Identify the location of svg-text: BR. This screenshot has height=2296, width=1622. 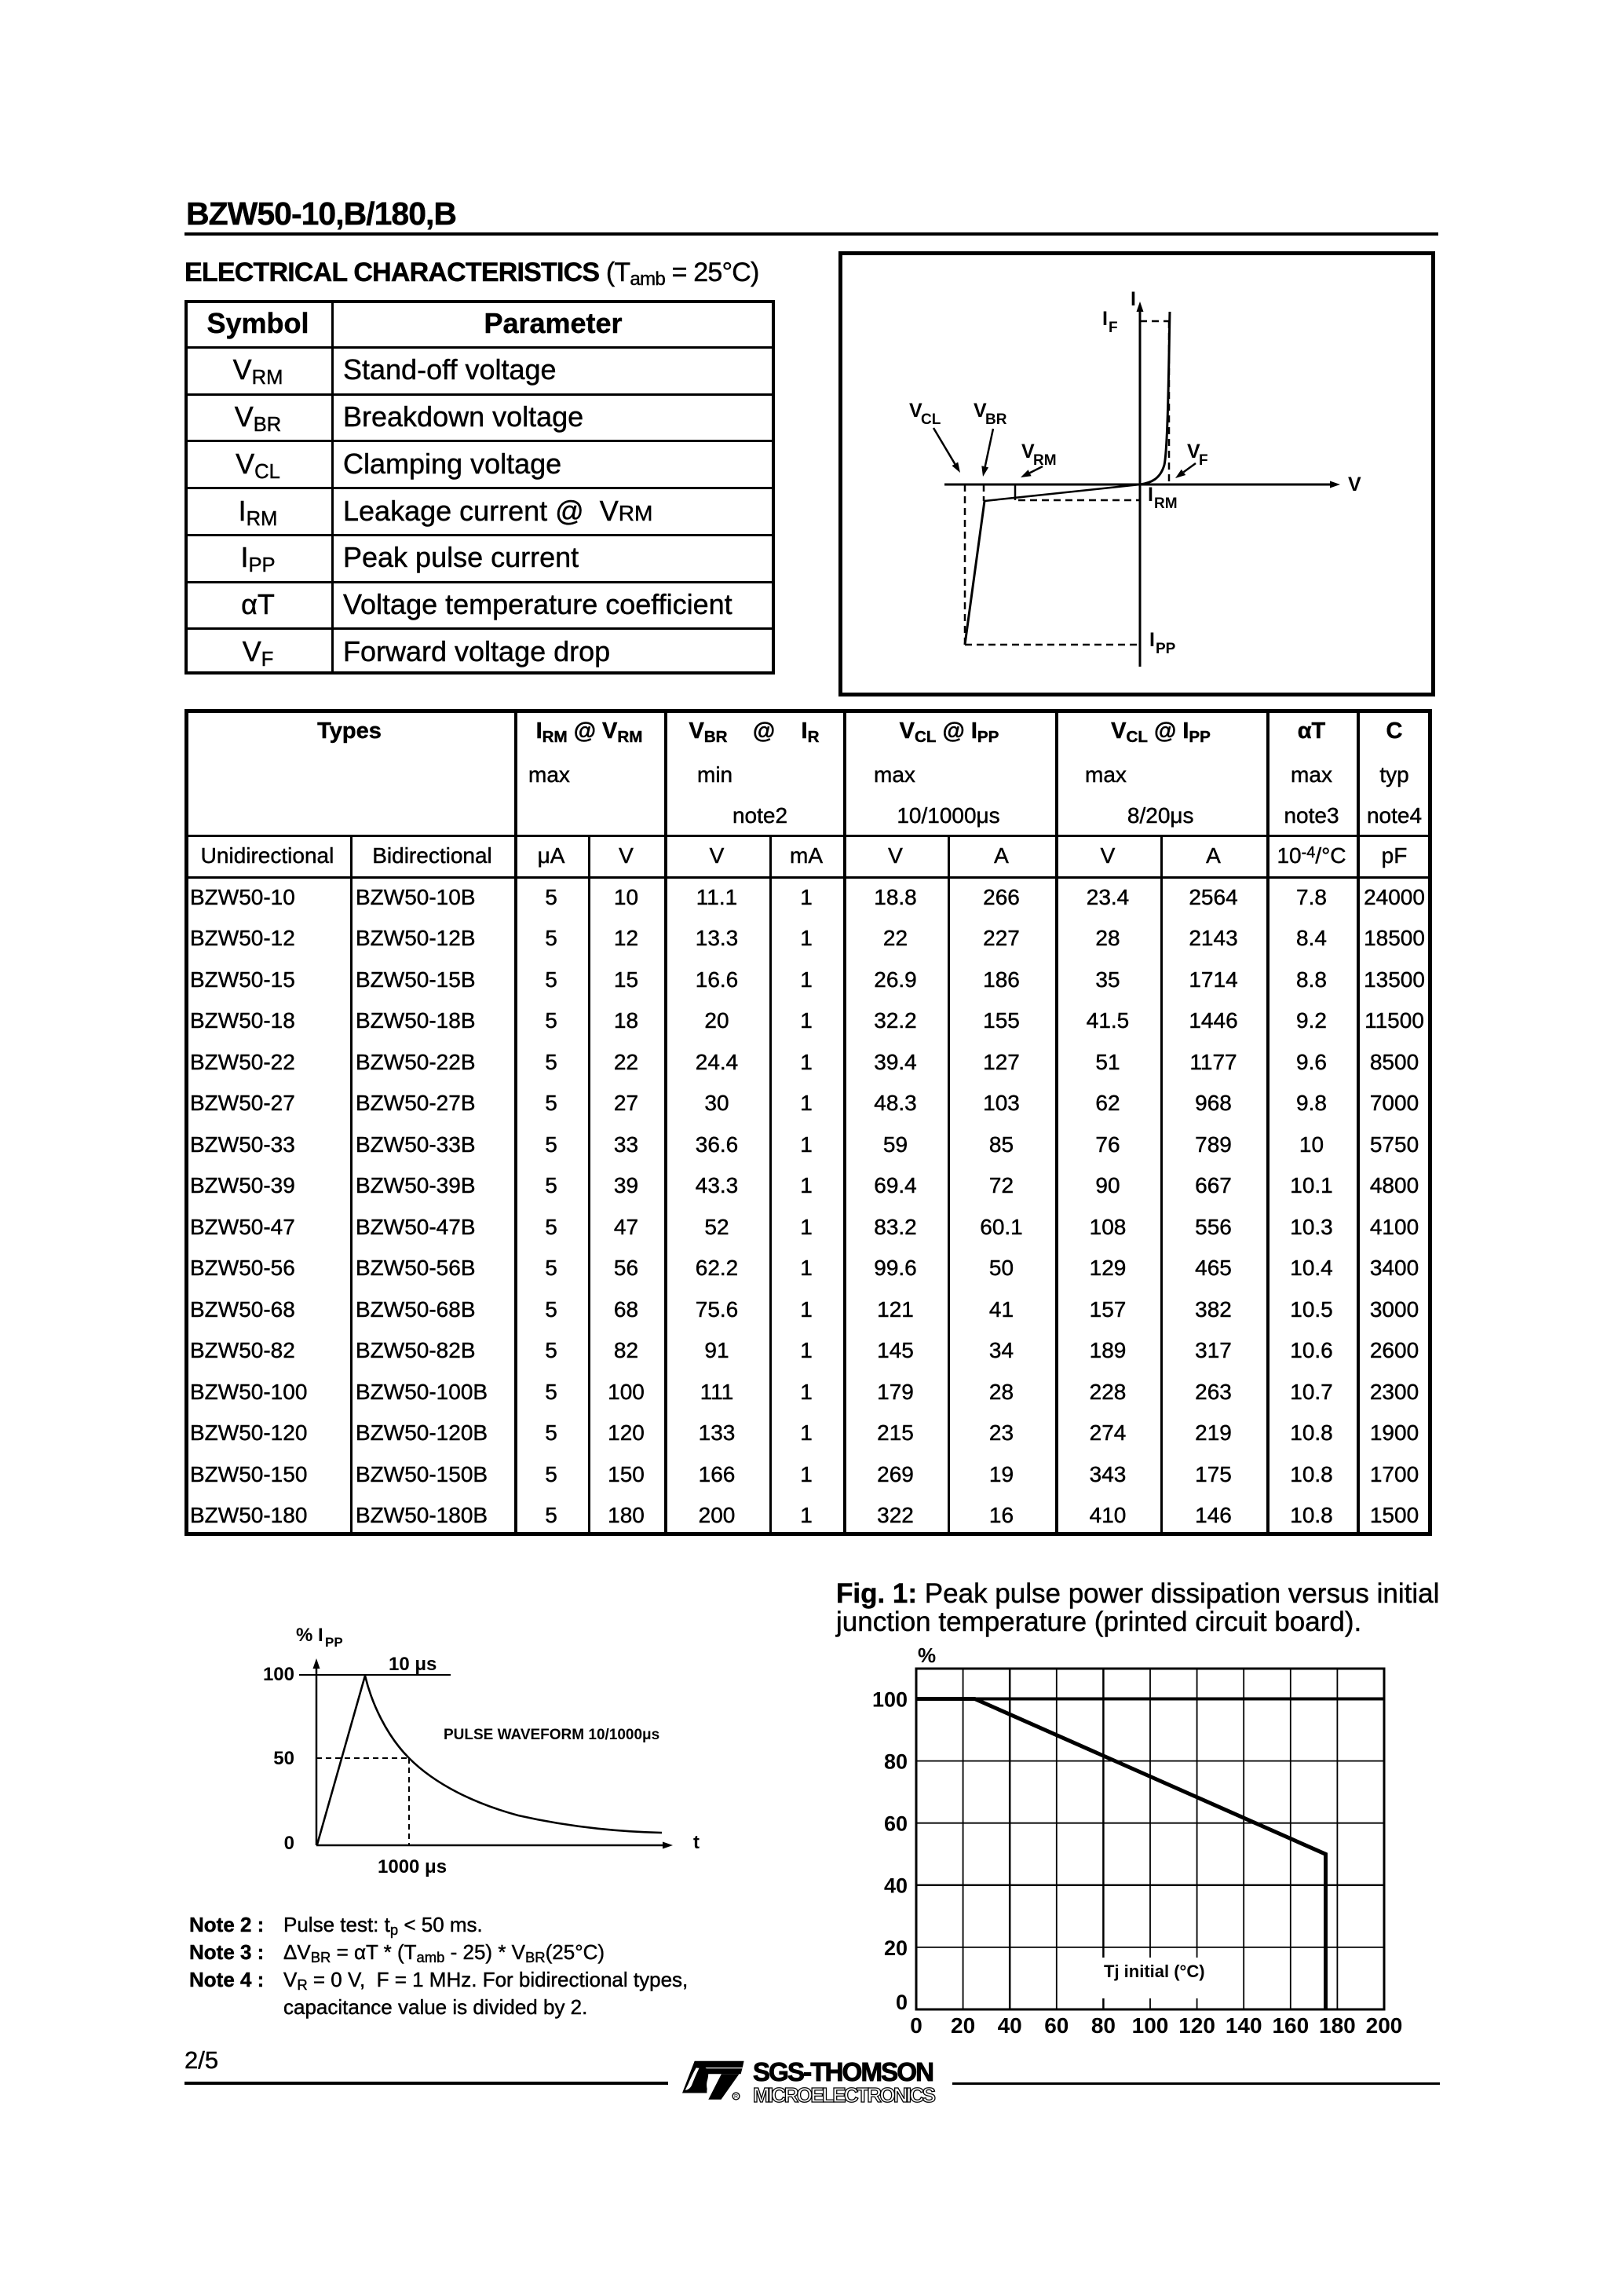
(996, 419).